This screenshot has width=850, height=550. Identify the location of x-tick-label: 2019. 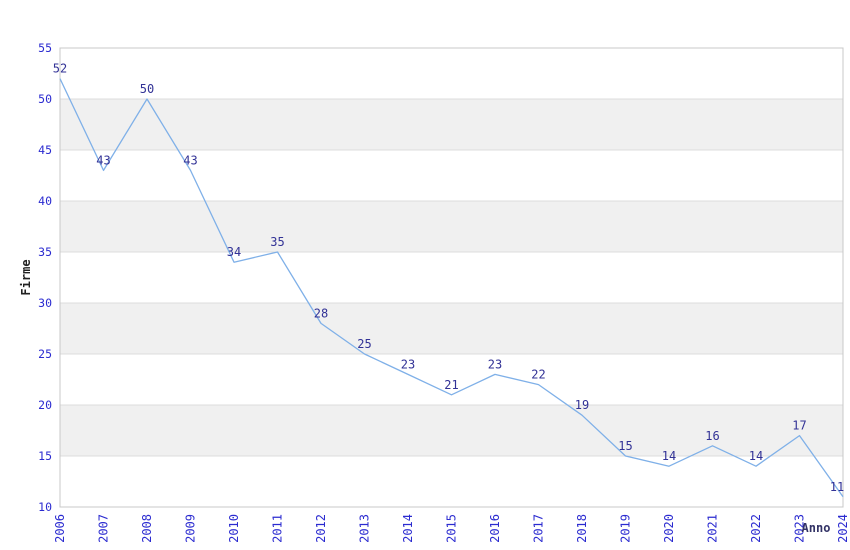
(626, 528).